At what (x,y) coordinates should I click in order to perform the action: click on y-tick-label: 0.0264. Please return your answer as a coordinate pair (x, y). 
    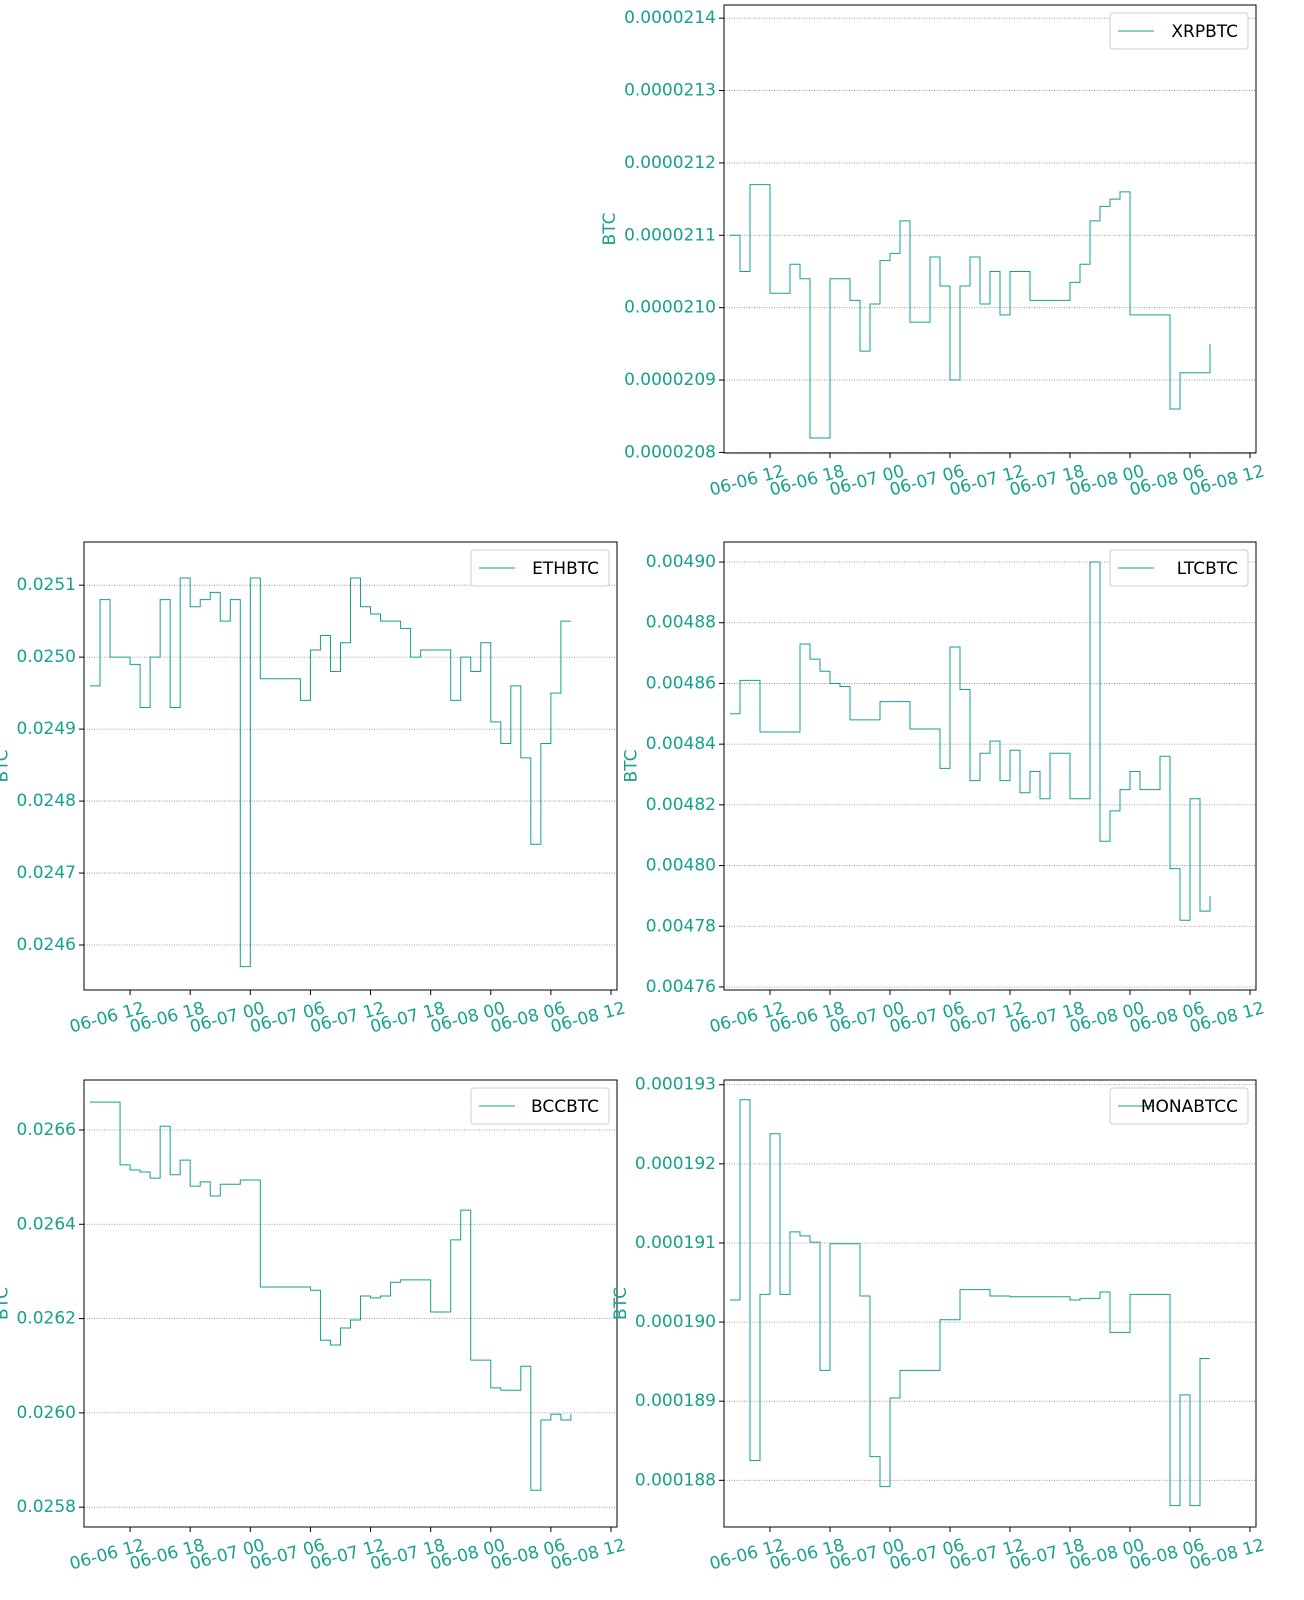
    Looking at the image, I should click on (46, 1224).